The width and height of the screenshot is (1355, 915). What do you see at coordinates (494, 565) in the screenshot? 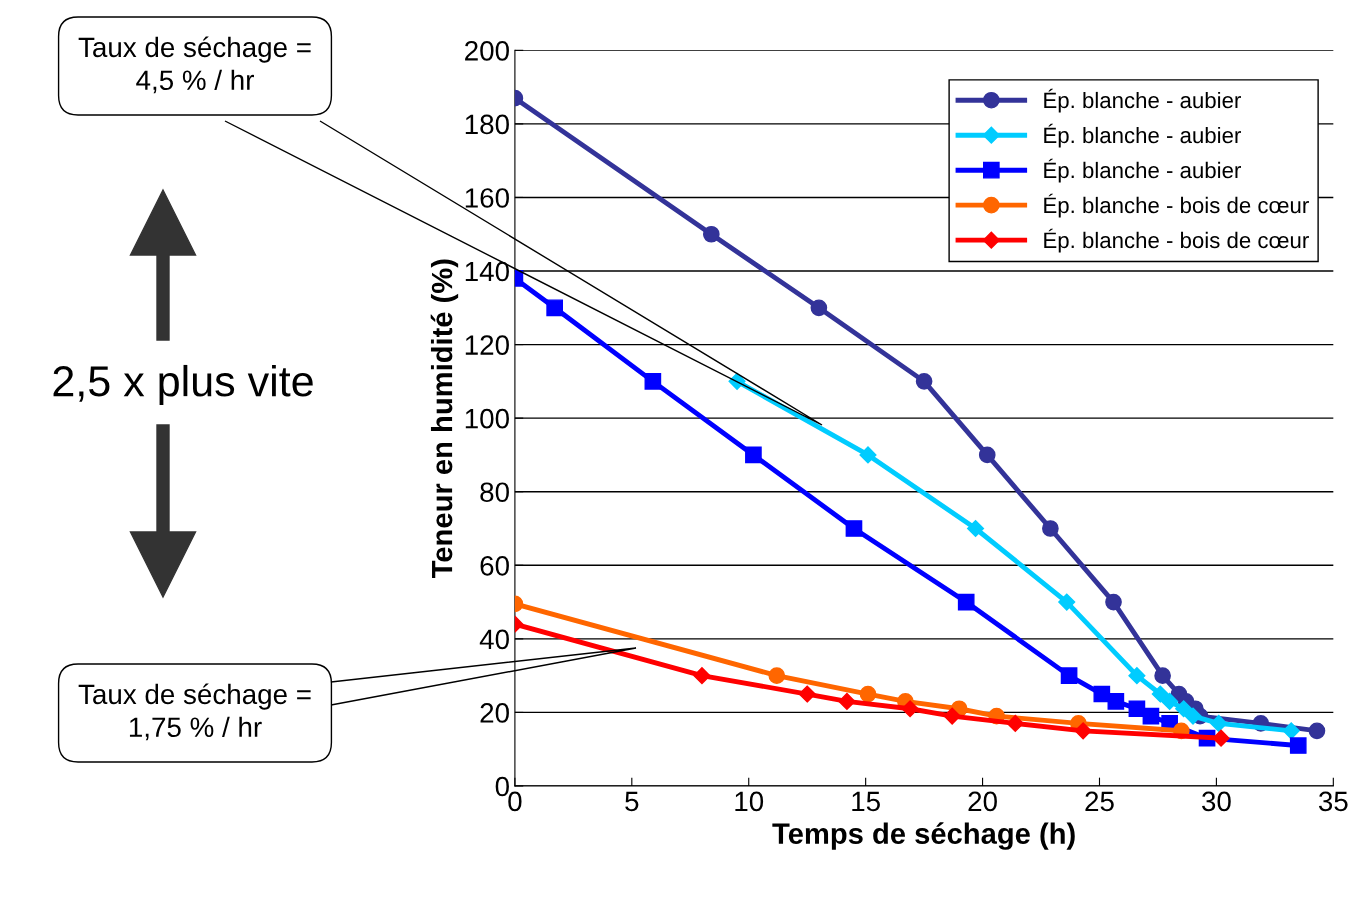
I see `y-tick-label: 60` at bounding box center [494, 565].